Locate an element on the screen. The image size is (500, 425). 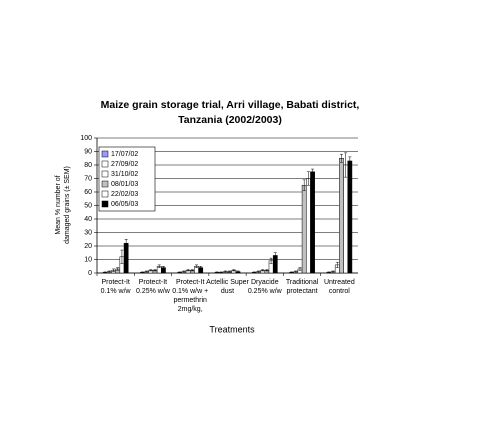
y-axis-label: Mean % number of is located at coordinates (58, 204).